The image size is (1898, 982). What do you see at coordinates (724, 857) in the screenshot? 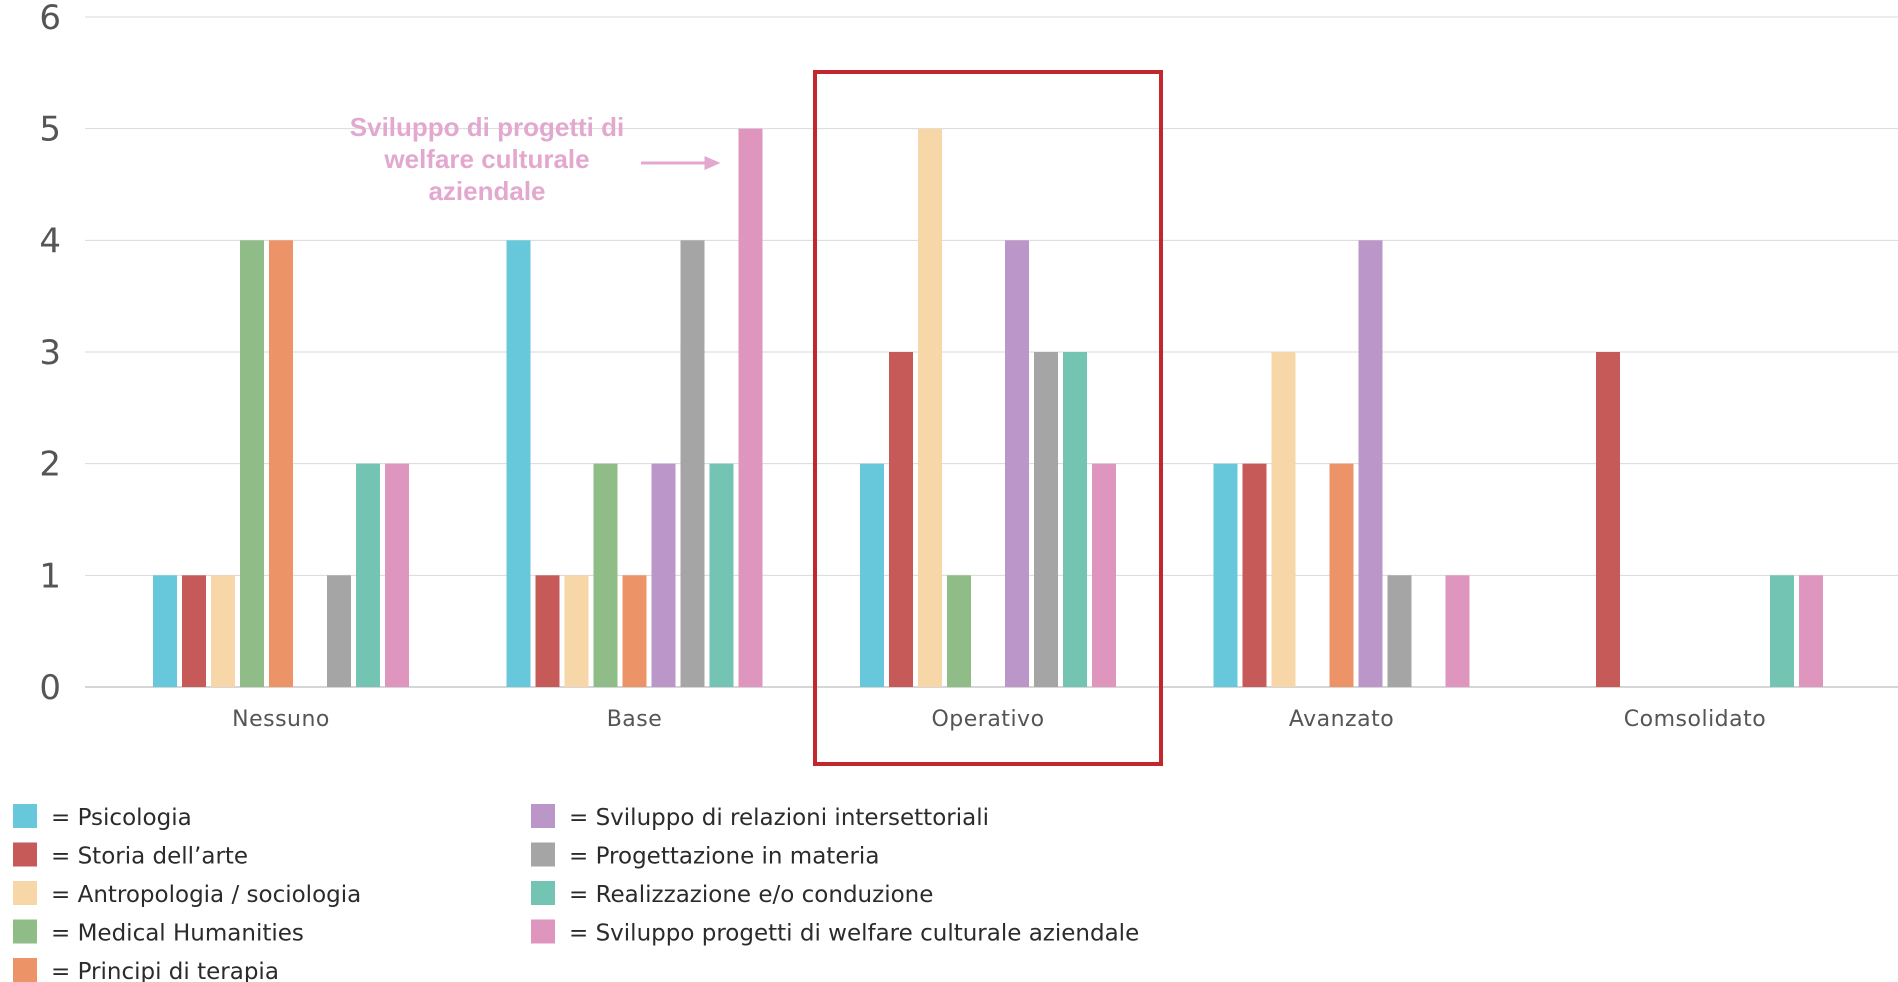
I see `legend-label: = Progettazione in materia` at bounding box center [724, 857].